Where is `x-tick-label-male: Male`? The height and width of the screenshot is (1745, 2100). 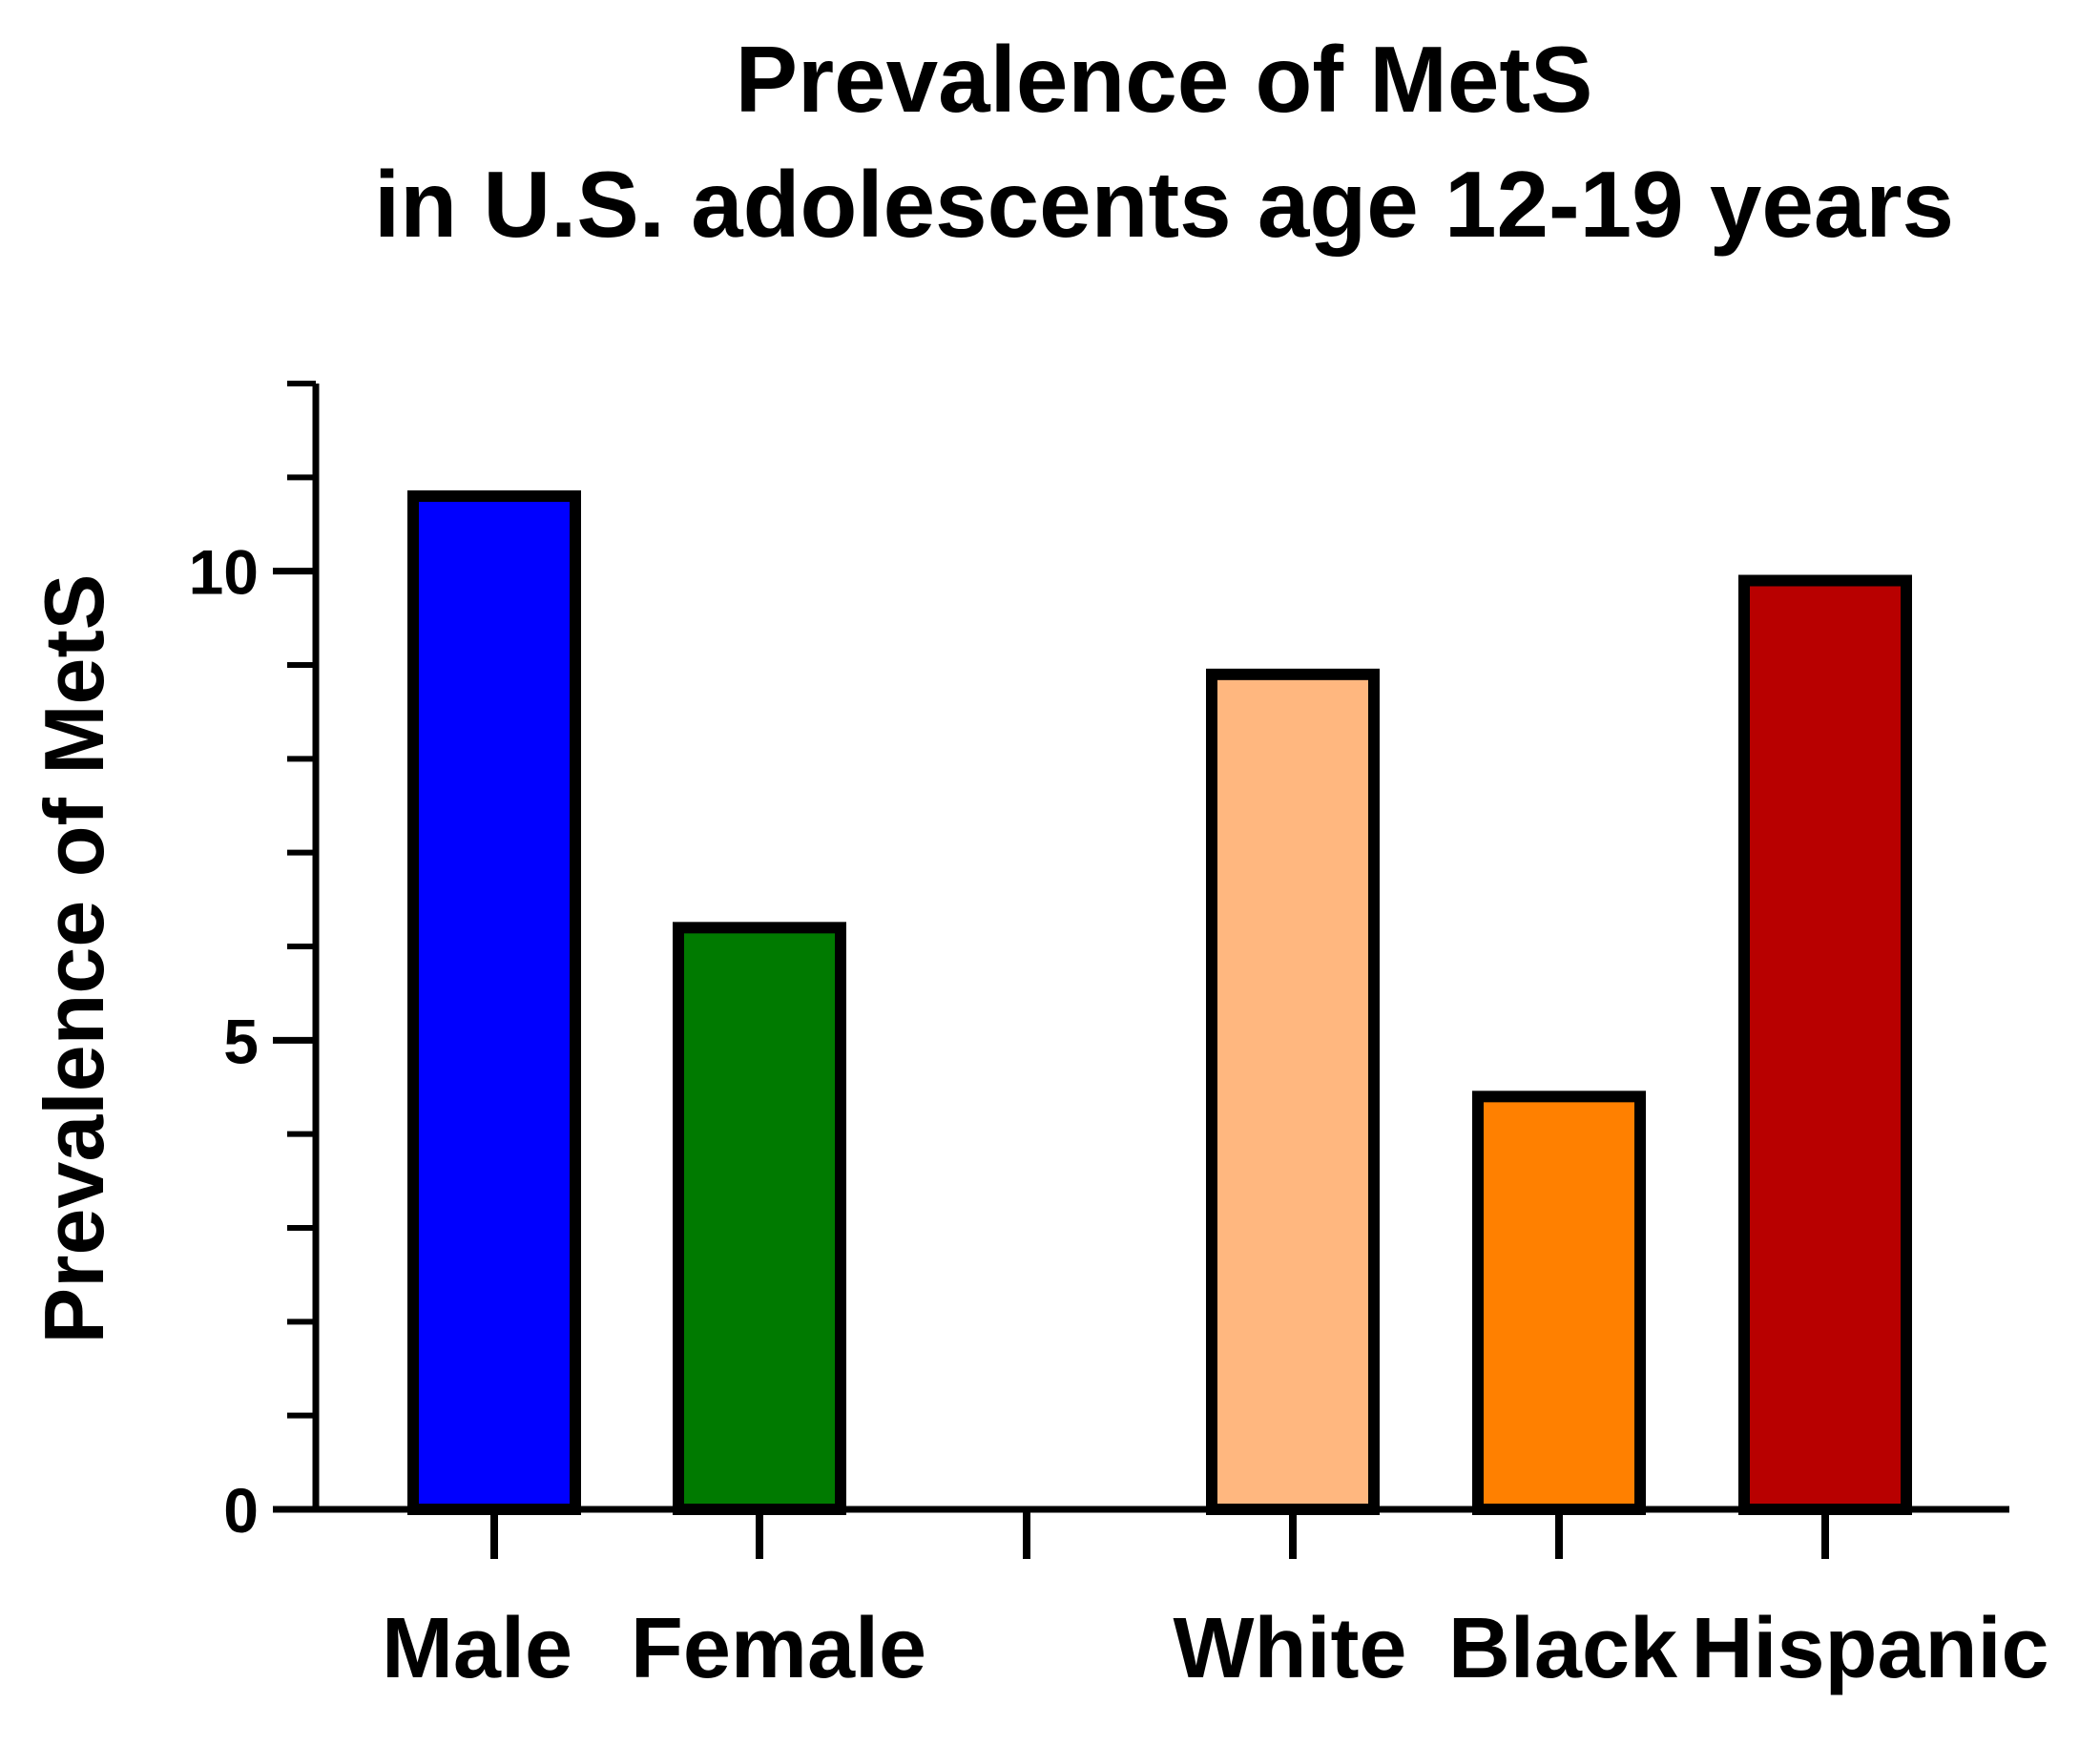 x-tick-label-male: Male is located at coordinates (477, 1648).